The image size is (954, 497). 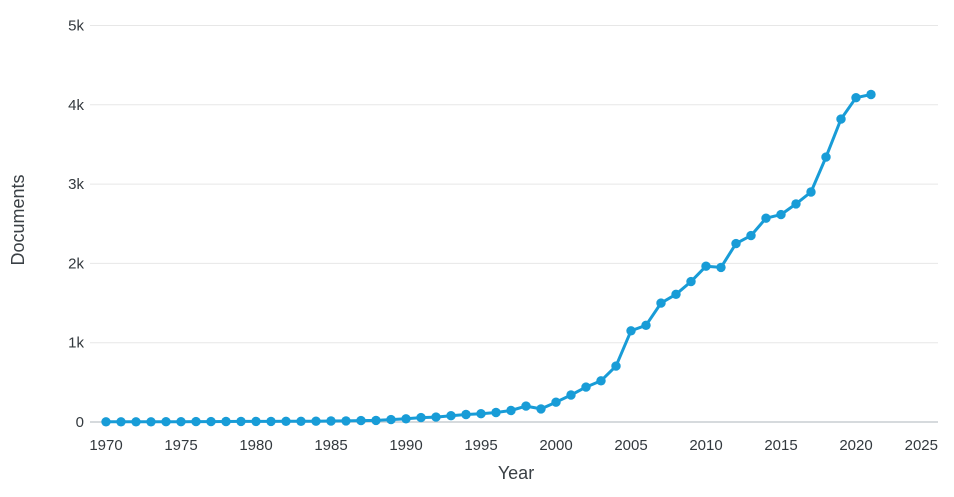 I want to click on x-axis-title: Year, so click(x=516, y=473).